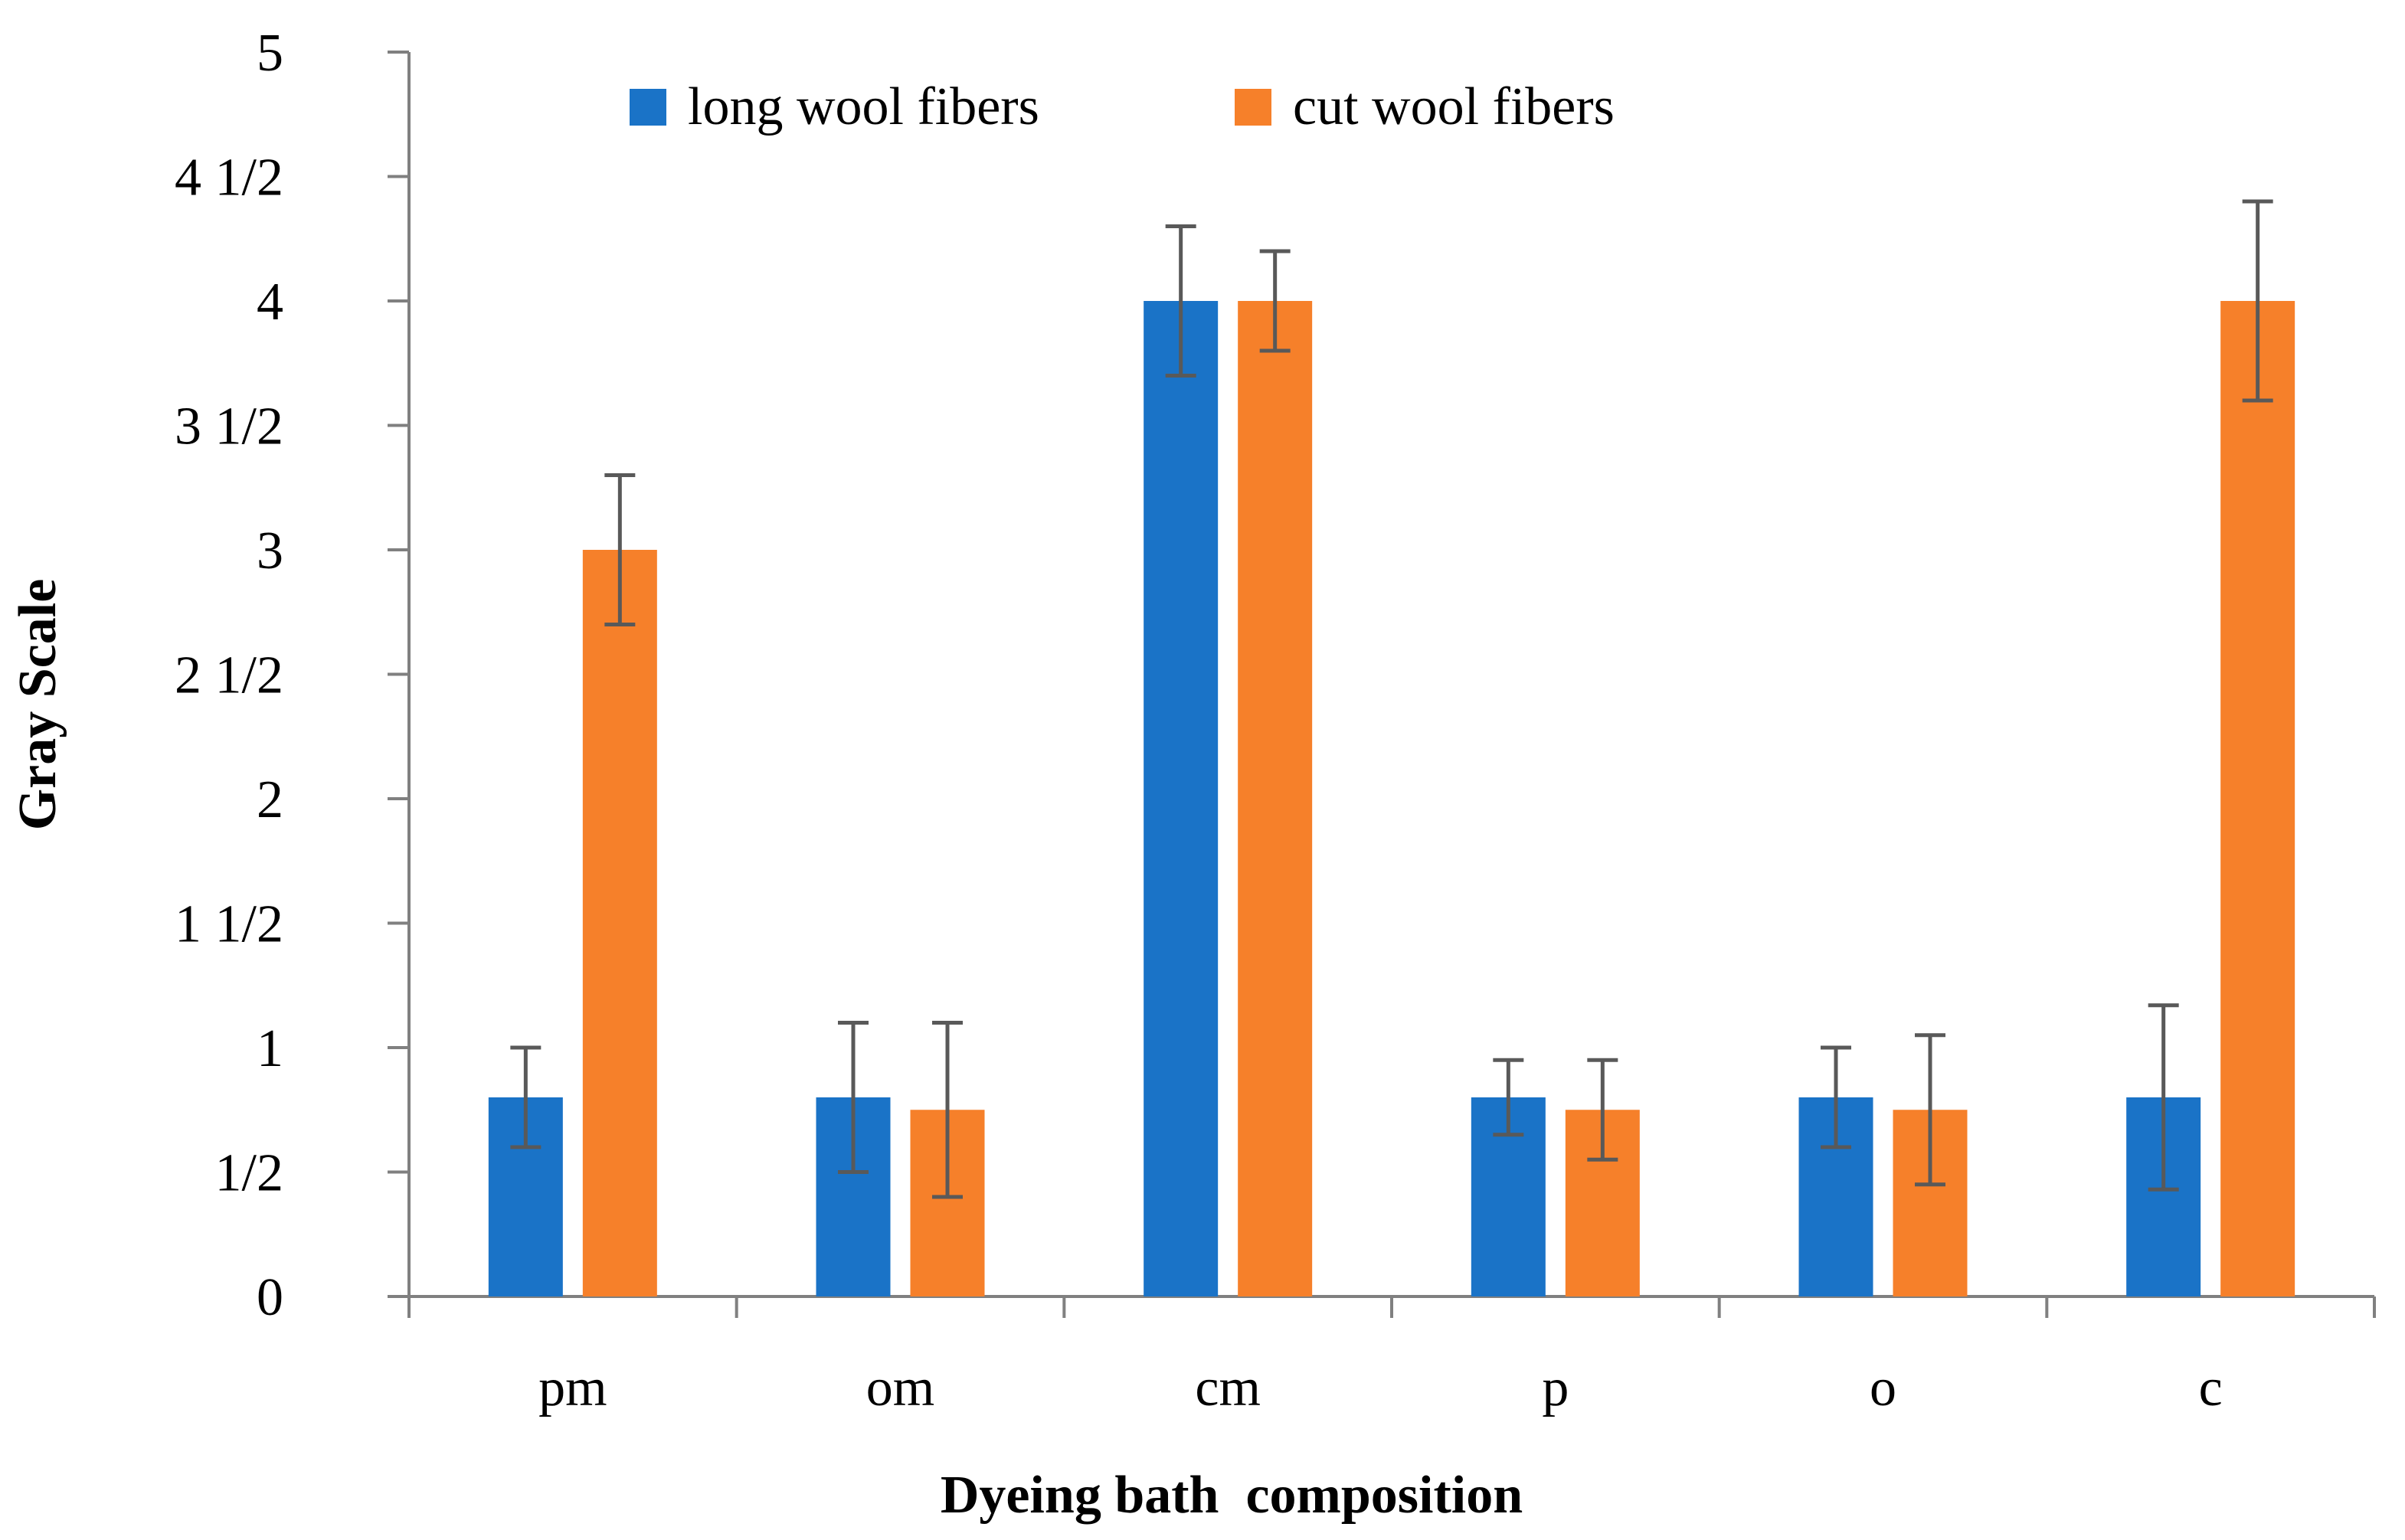  I want to click on y-tick-label: 5, so click(270, 53).